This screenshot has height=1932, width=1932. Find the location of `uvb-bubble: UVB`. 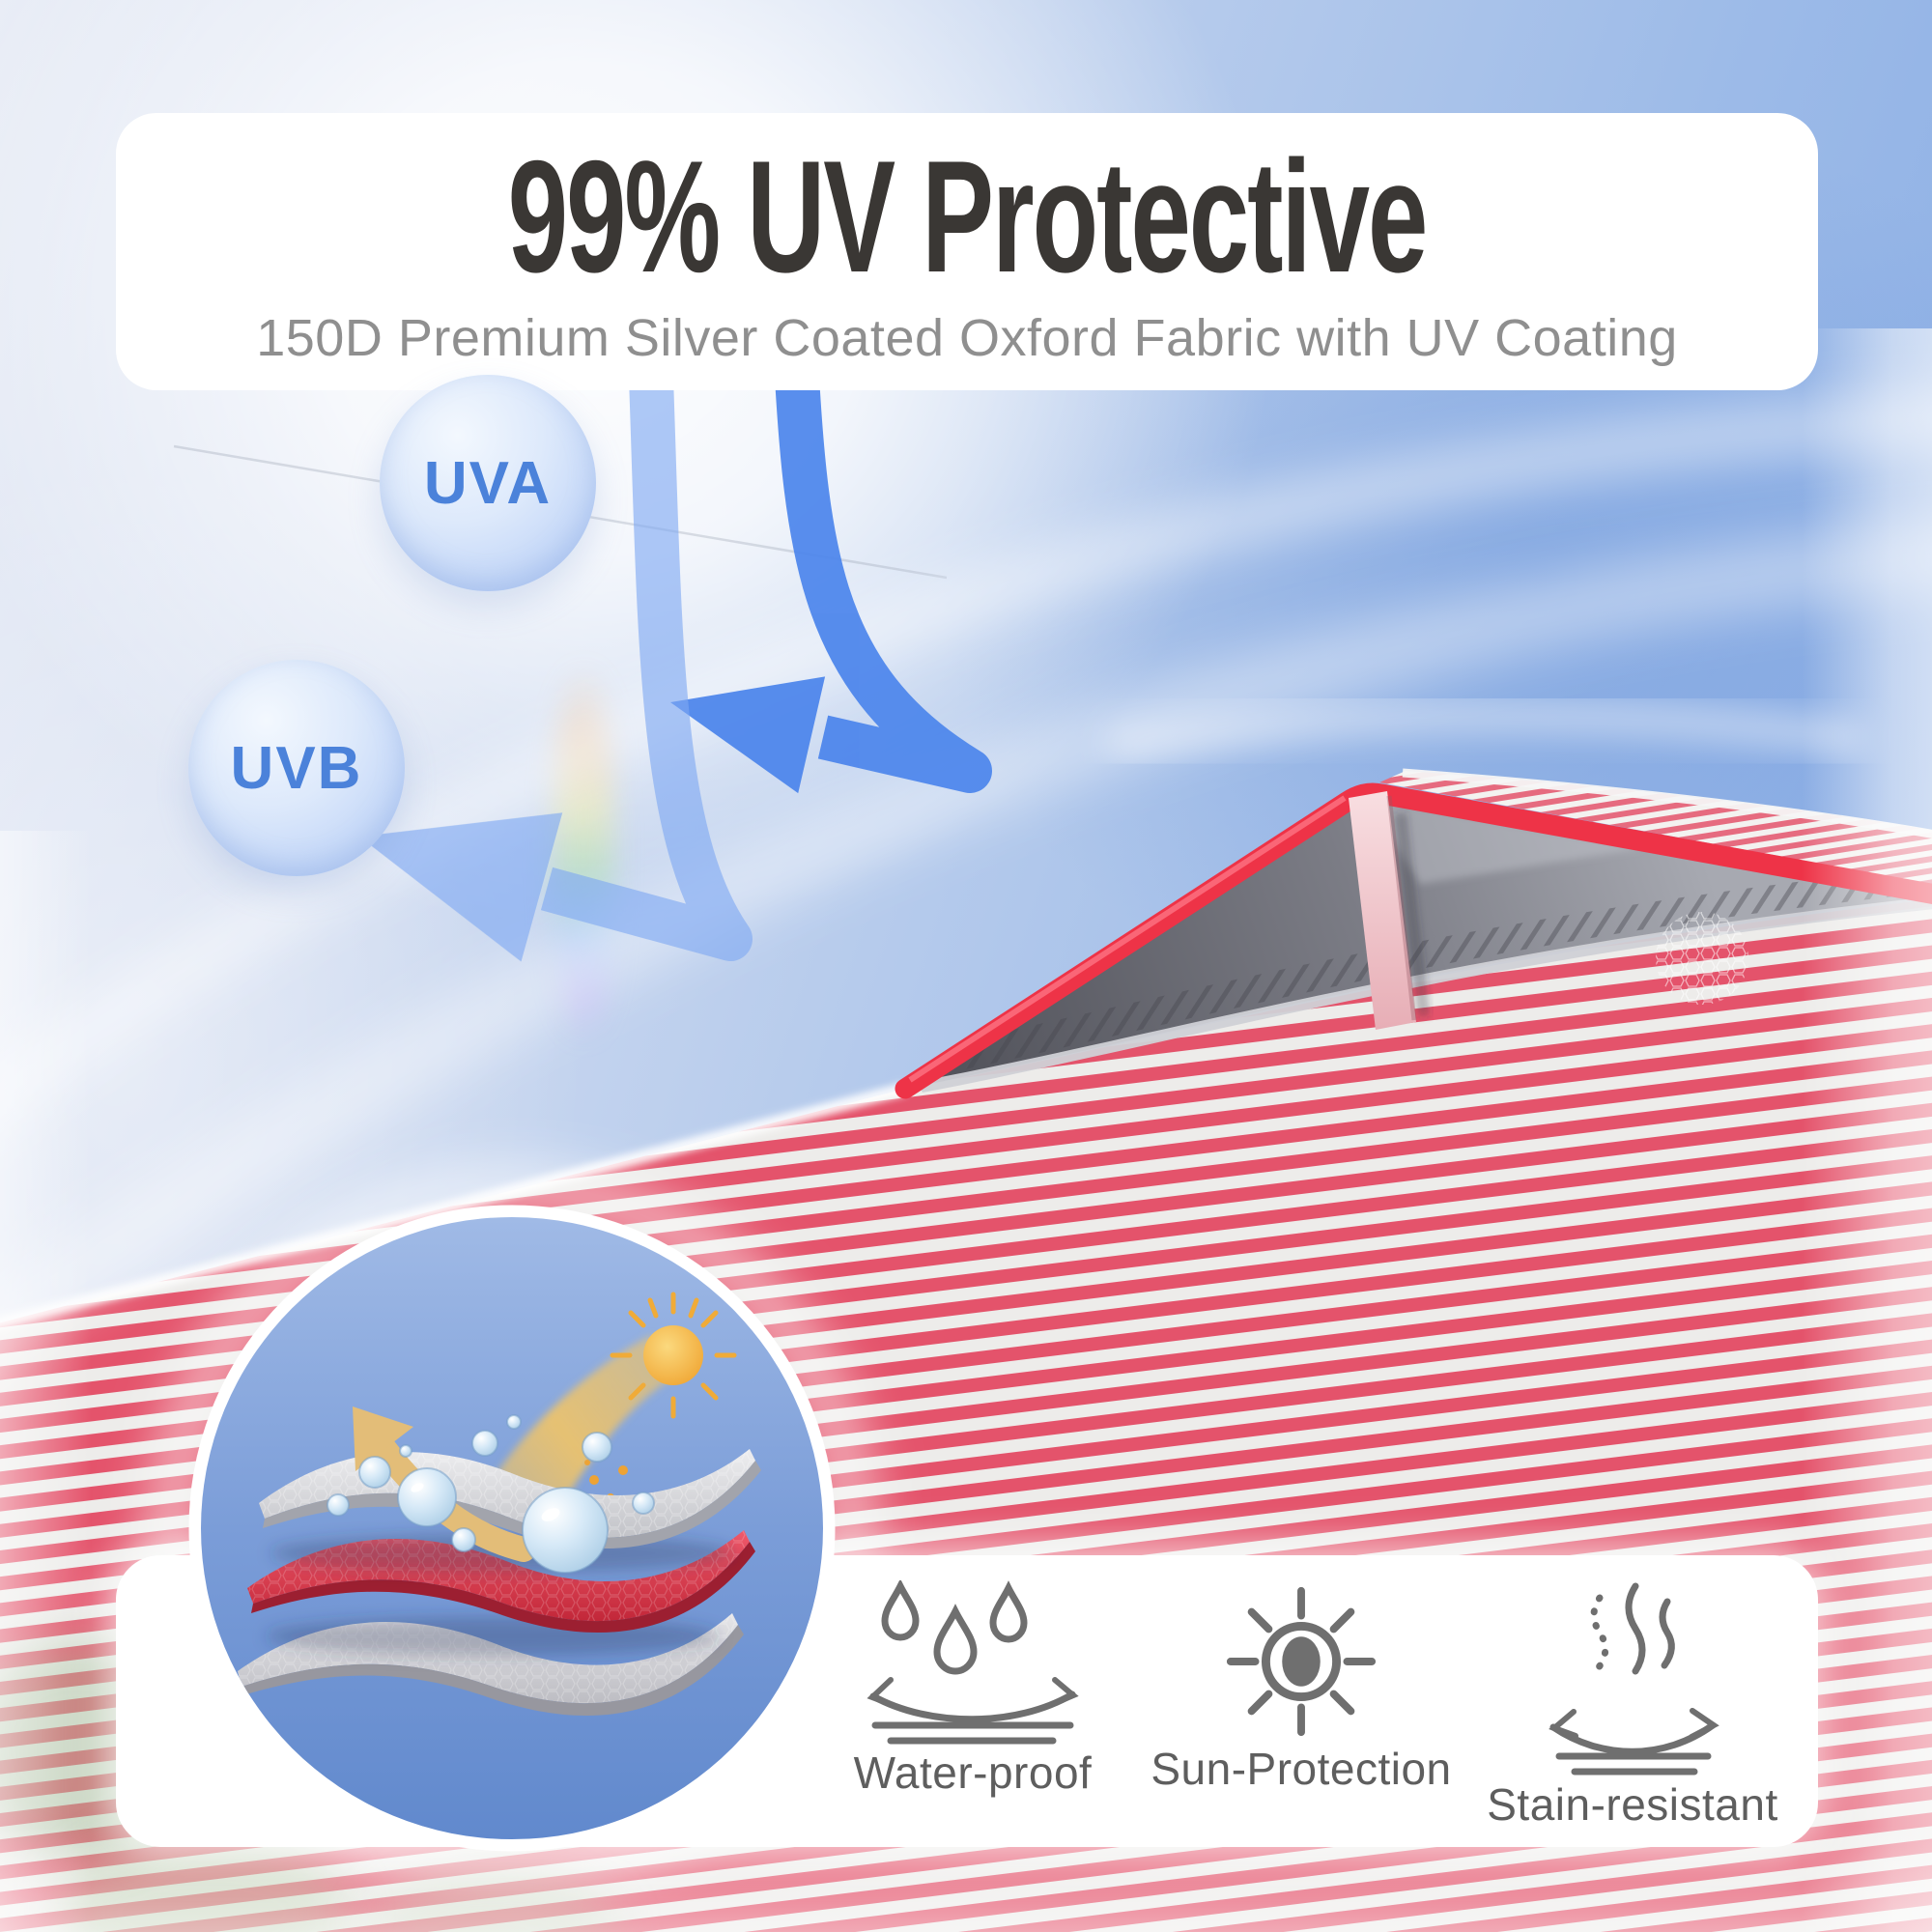

uvb-bubble: UVB is located at coordinates (296, 768).